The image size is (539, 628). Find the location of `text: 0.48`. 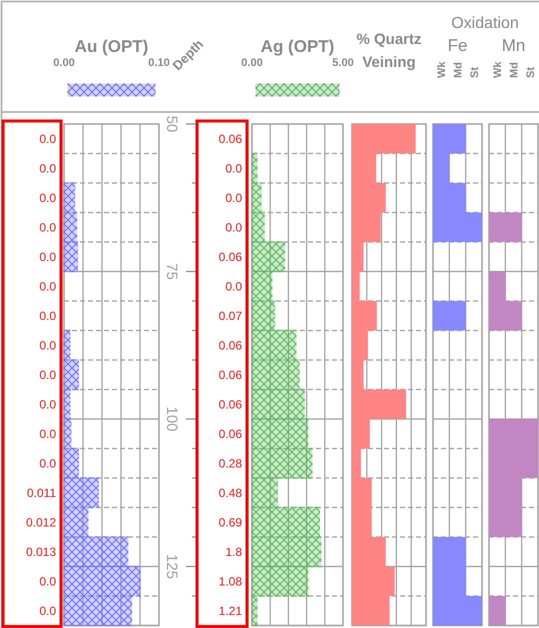

text: 0.48 is located at coordinates (230, 493).